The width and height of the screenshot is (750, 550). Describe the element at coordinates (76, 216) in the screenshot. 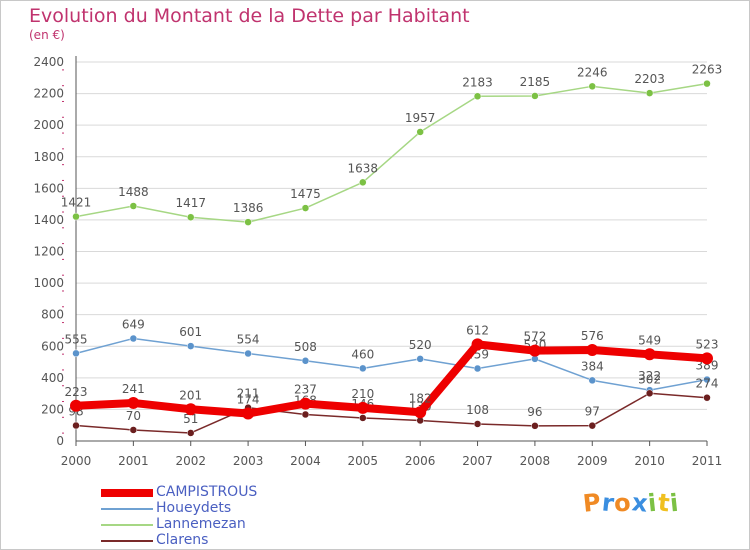

I see `data-point-lannemezan-2000` at that location.